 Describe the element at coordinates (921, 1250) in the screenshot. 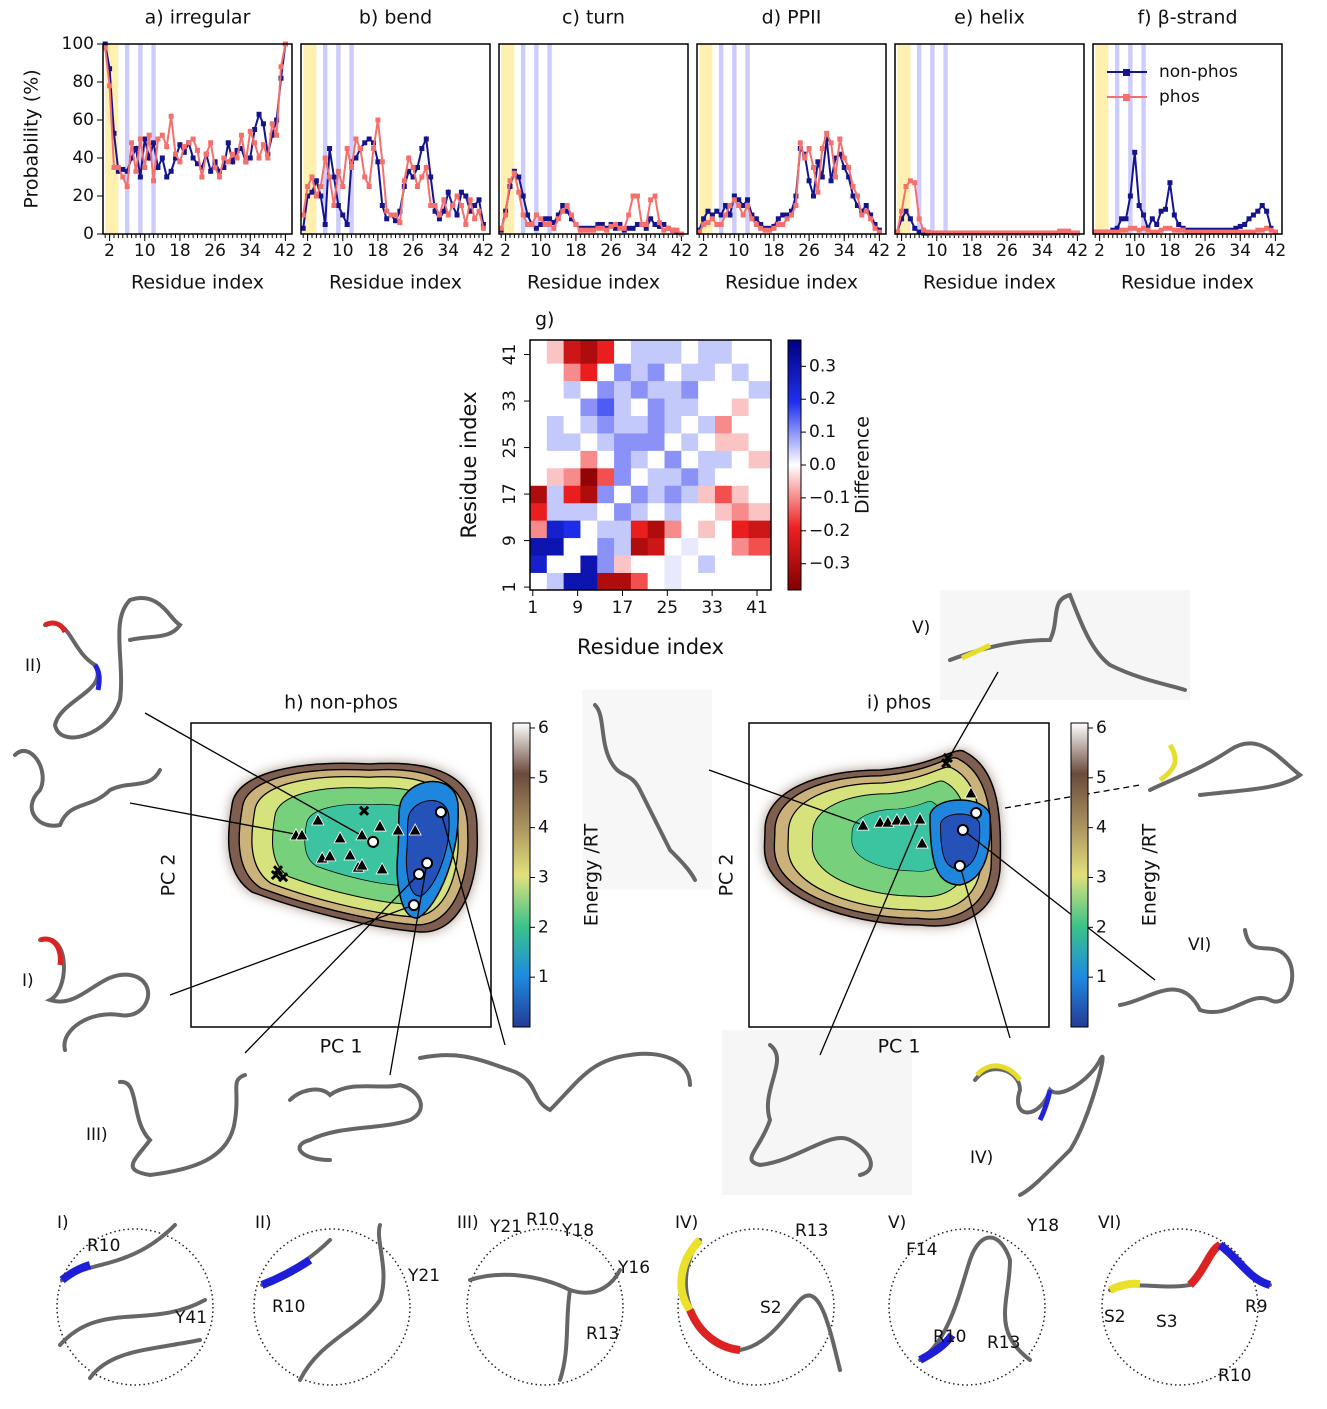

I see `residue-label: F14` at that location.